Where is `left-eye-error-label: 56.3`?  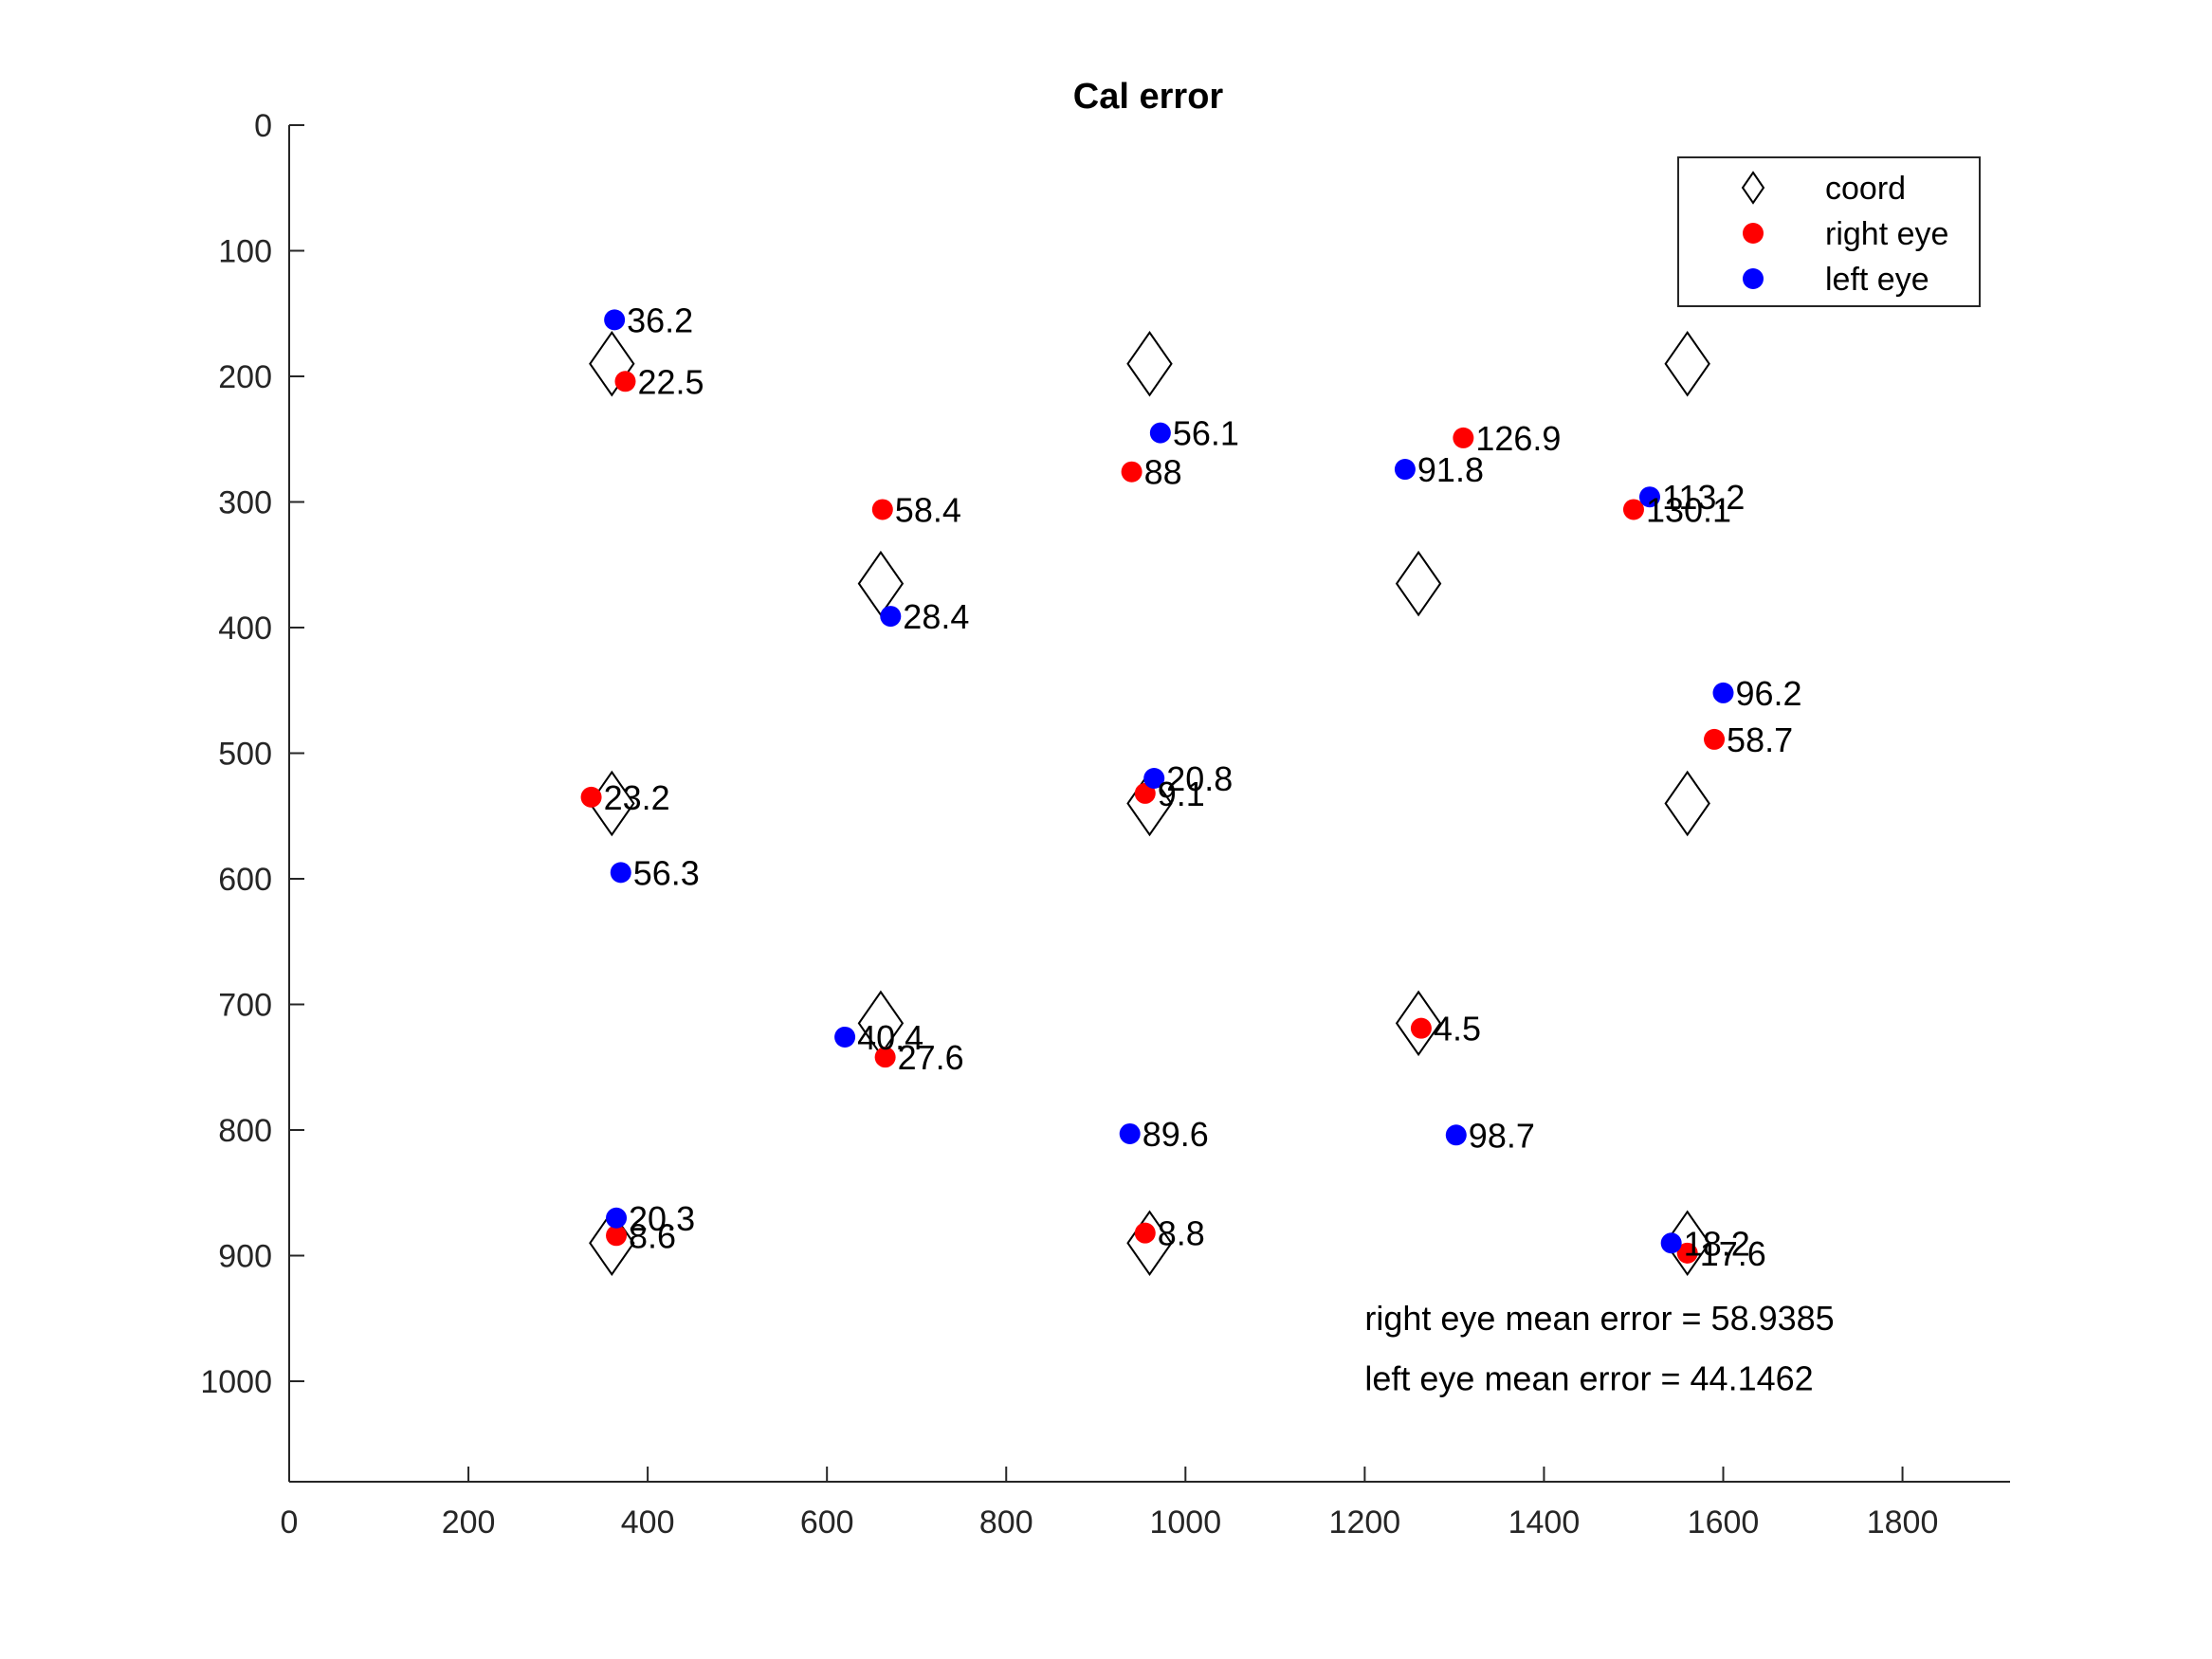 left-eye-error-label: 56.3 is located at coordinates (666, 872).